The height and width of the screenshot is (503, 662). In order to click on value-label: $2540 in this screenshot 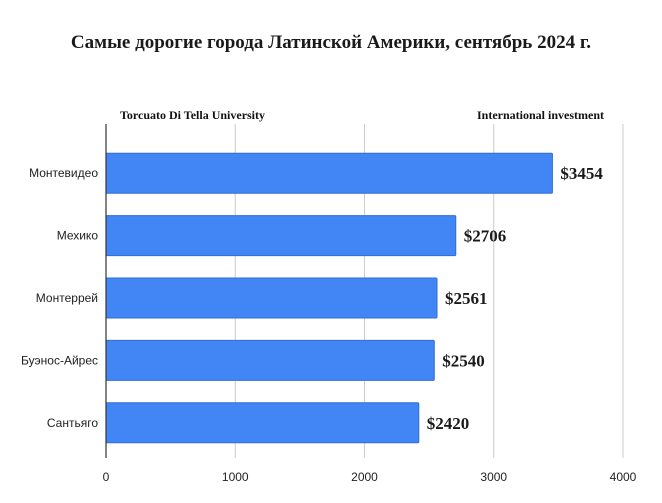, I will do `click(463, 360)`.